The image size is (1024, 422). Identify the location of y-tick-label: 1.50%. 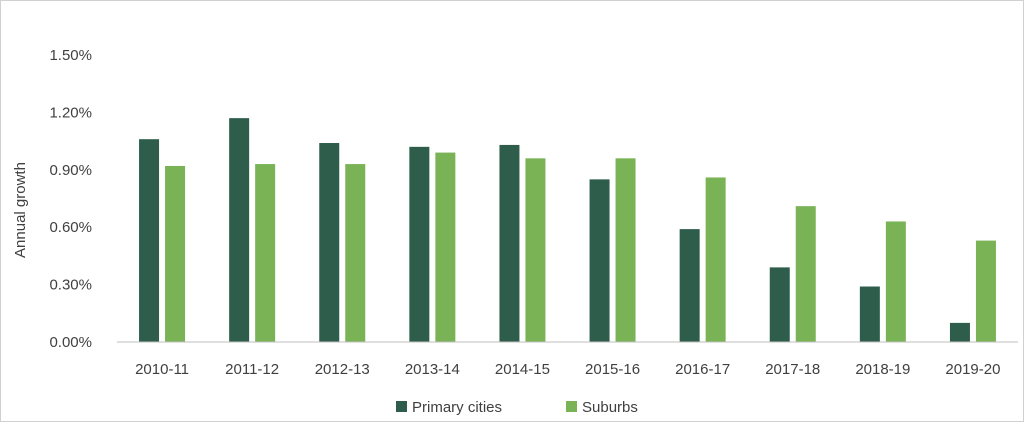
(70, 55).